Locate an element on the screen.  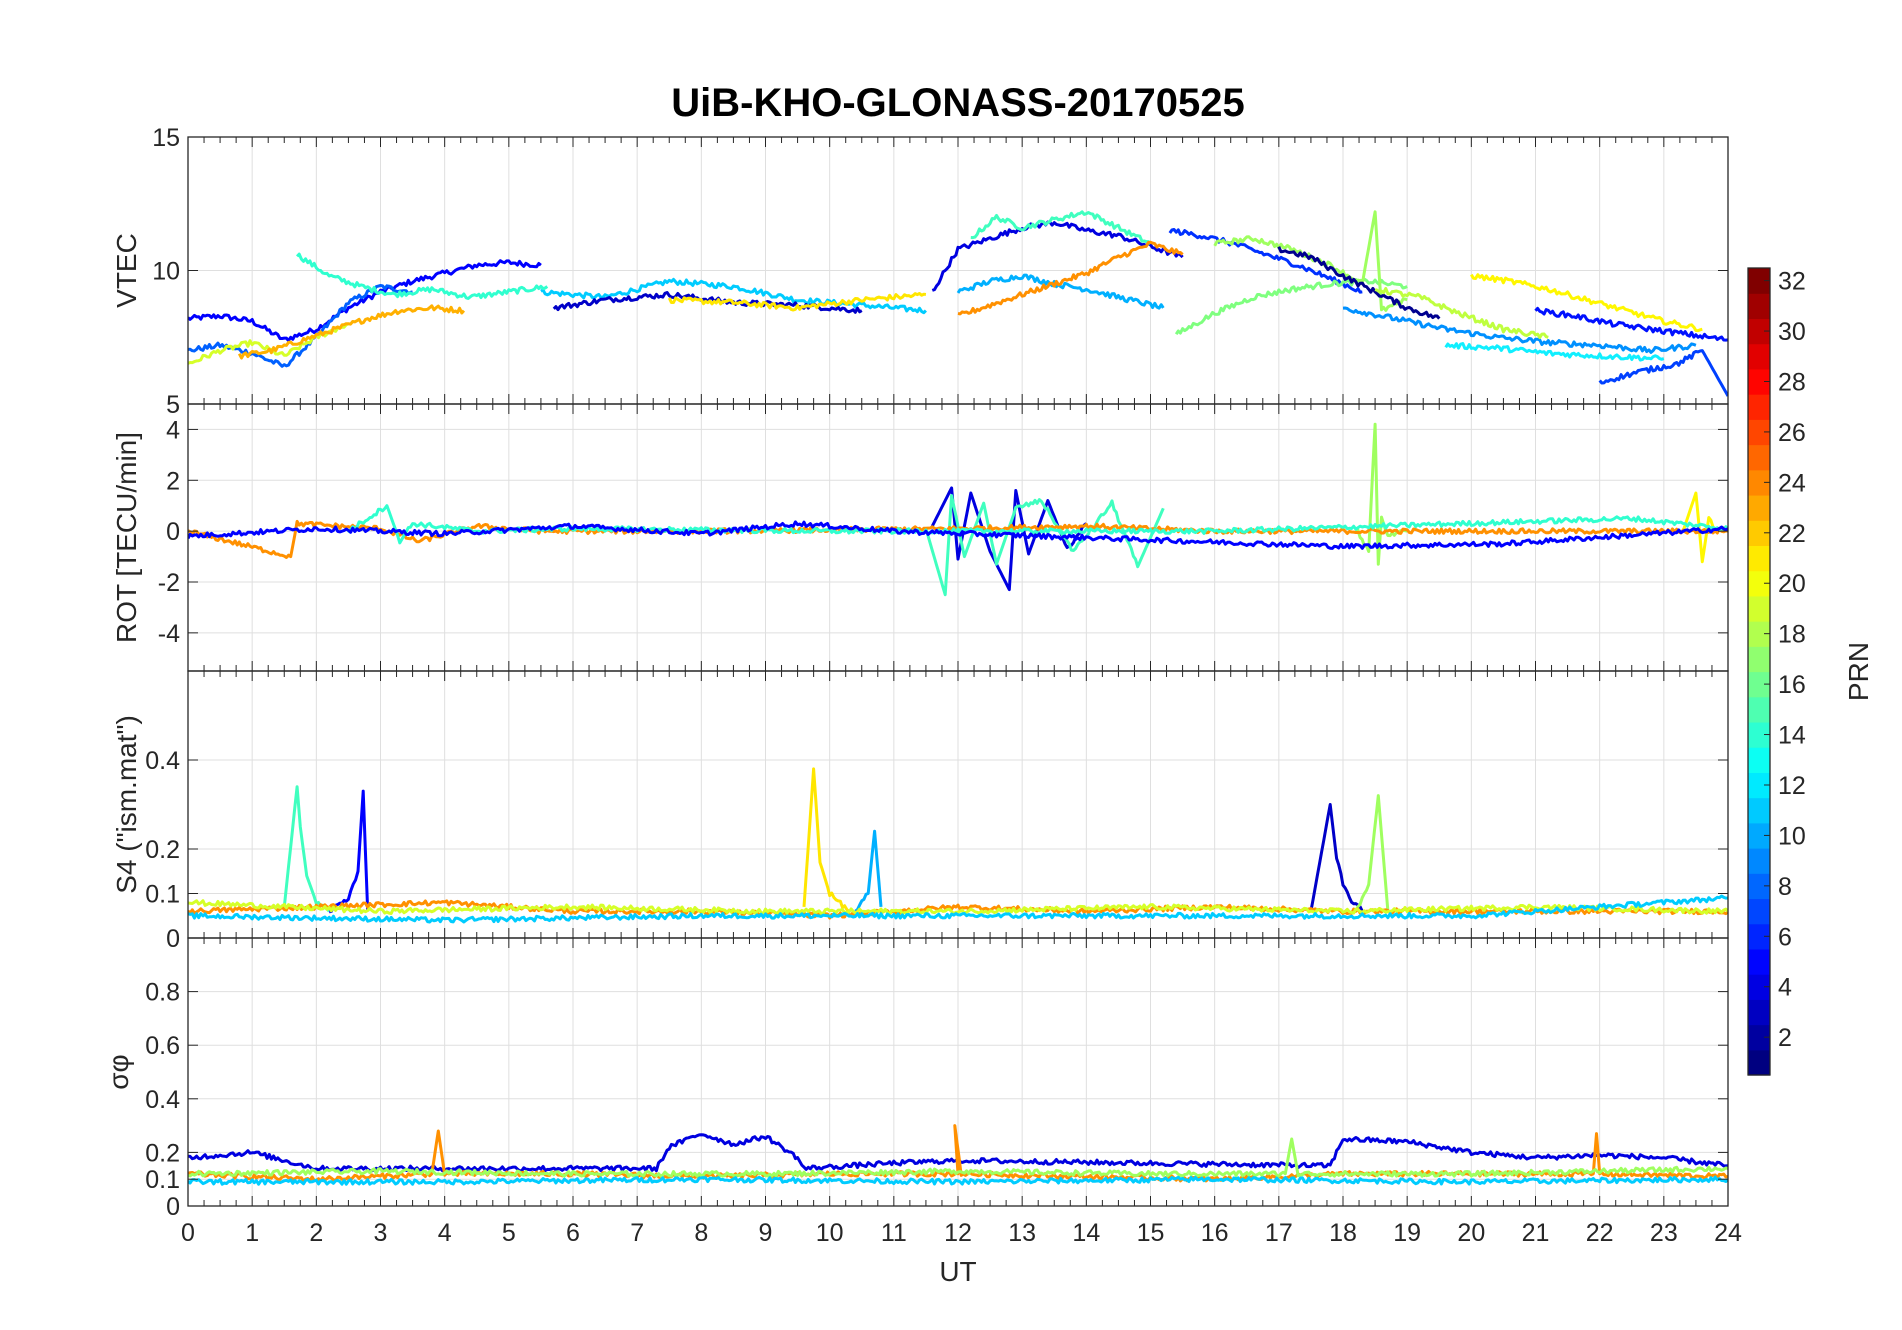
y-axis-label: ROT [TECU/min] is located at coordinates (126, 537).